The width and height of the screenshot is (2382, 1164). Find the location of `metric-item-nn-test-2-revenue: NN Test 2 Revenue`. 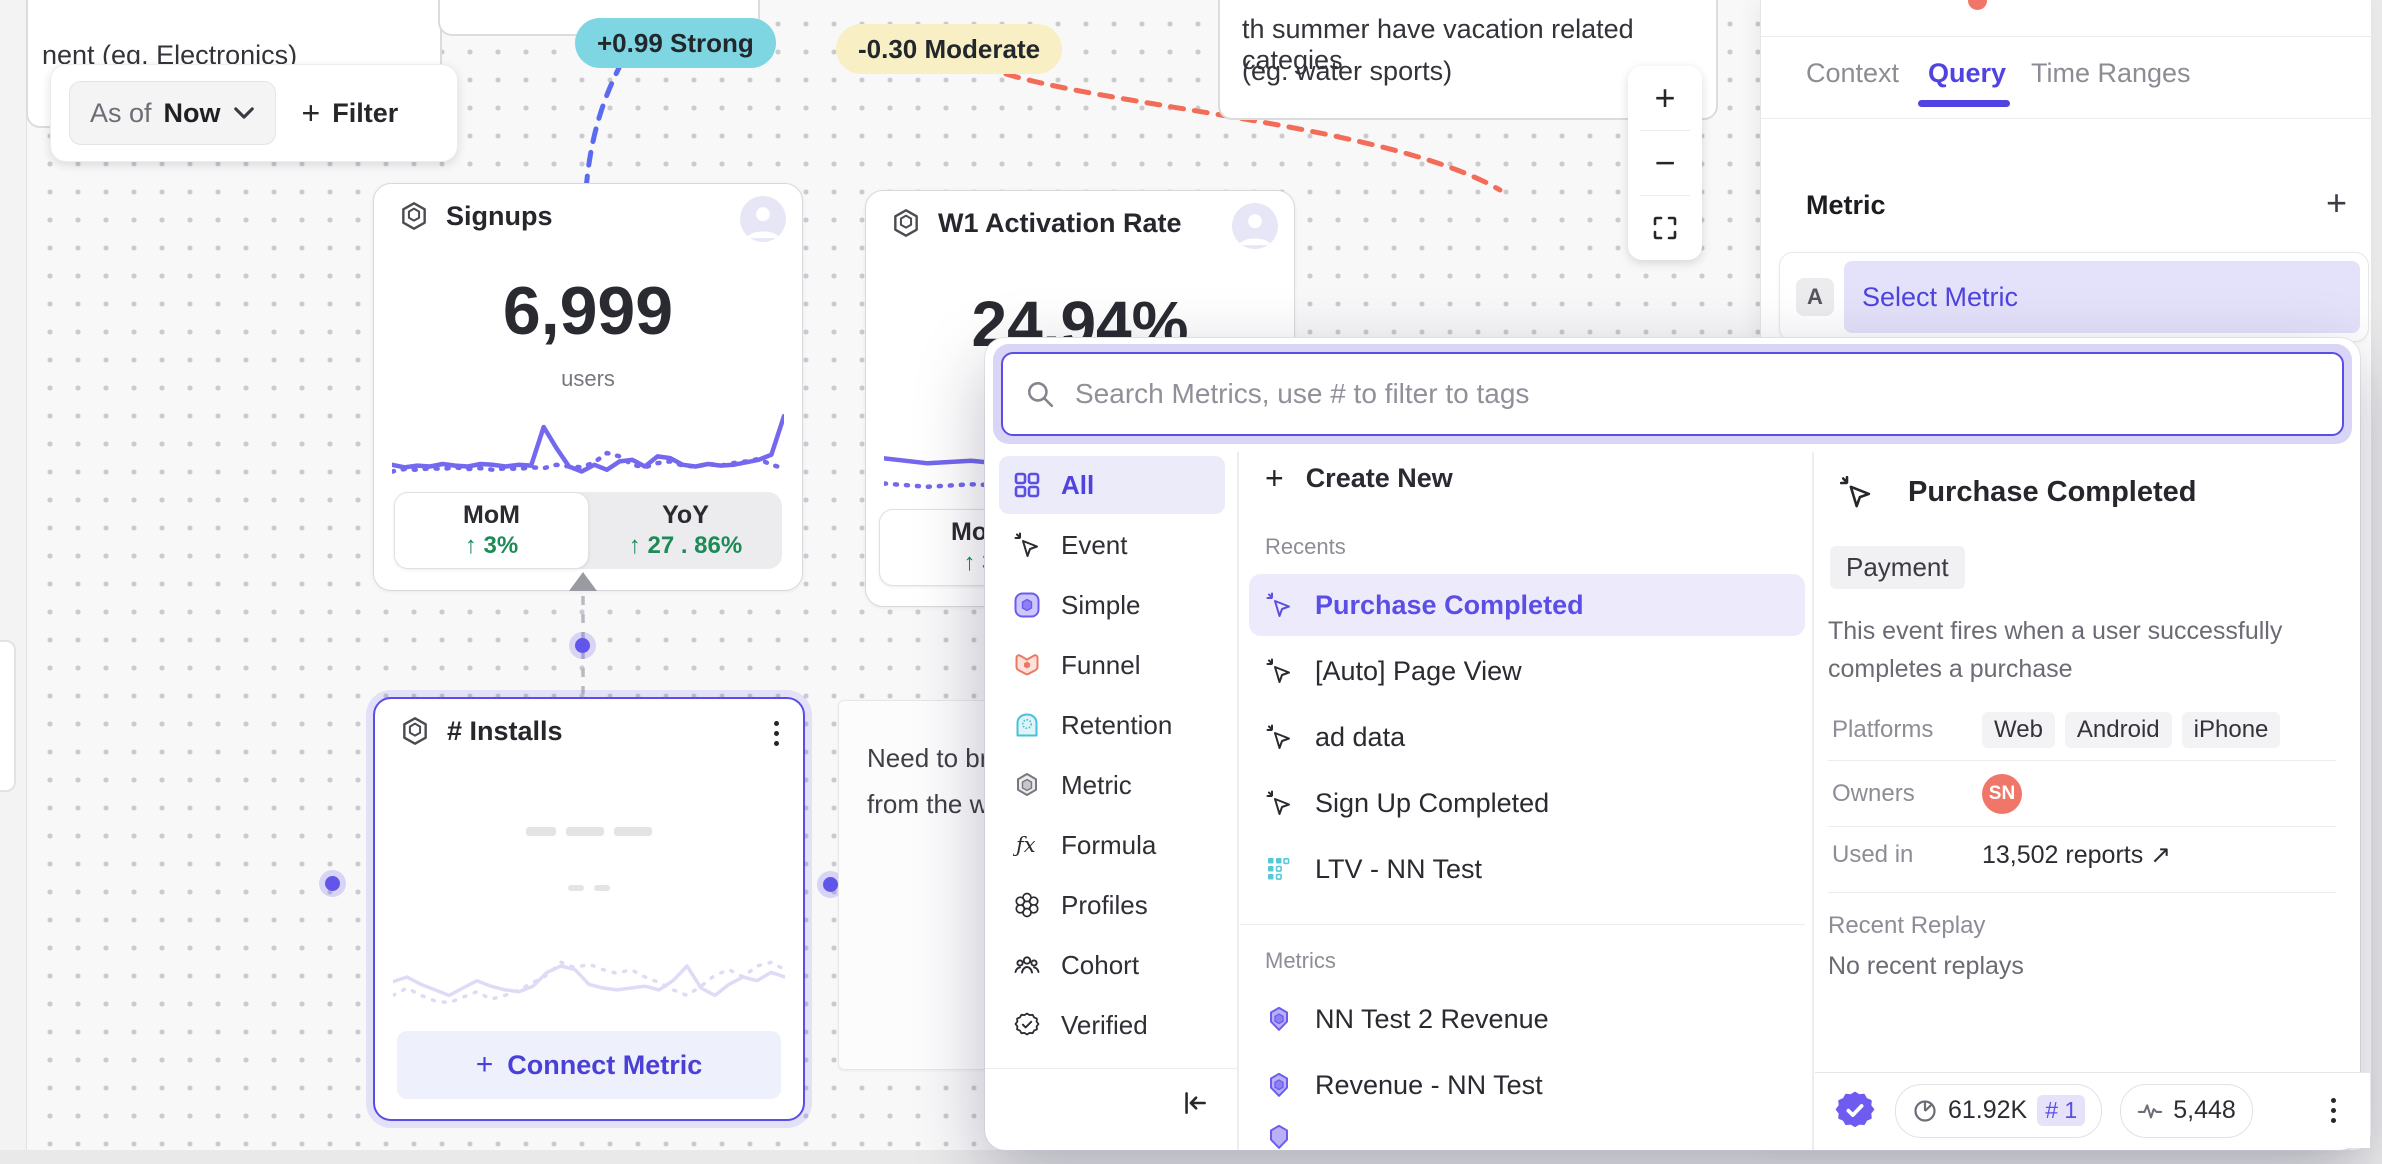

metric-item-nn-test-2-revenue: NN Test 2 Revenue is located at coordinates (1527, 1019).